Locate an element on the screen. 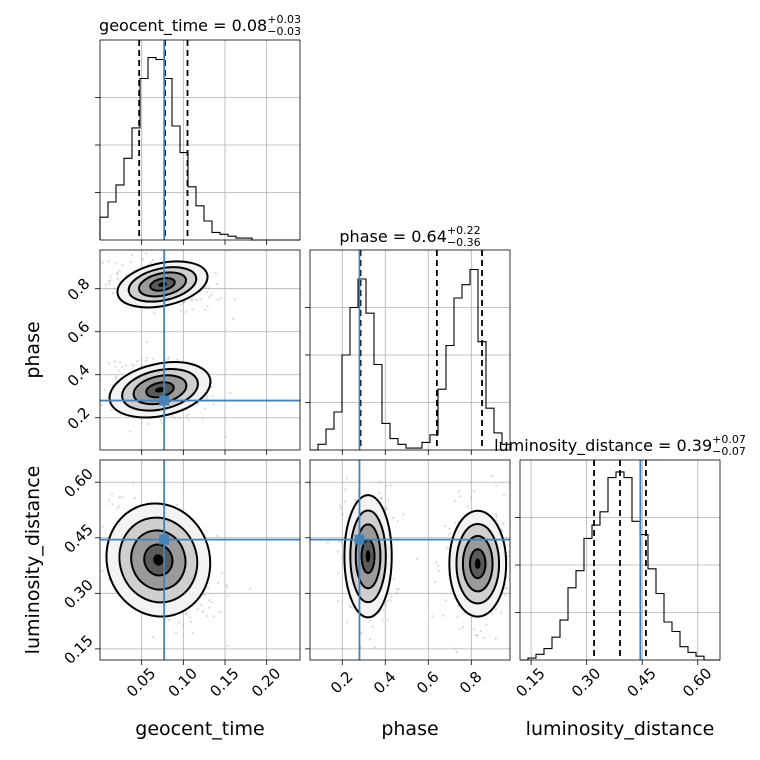 The image size is (760, 760). panel-phase-vs-luminosity_distance: 0.2 0.4 0.6 0.8 is located at coordinates (408, 578).